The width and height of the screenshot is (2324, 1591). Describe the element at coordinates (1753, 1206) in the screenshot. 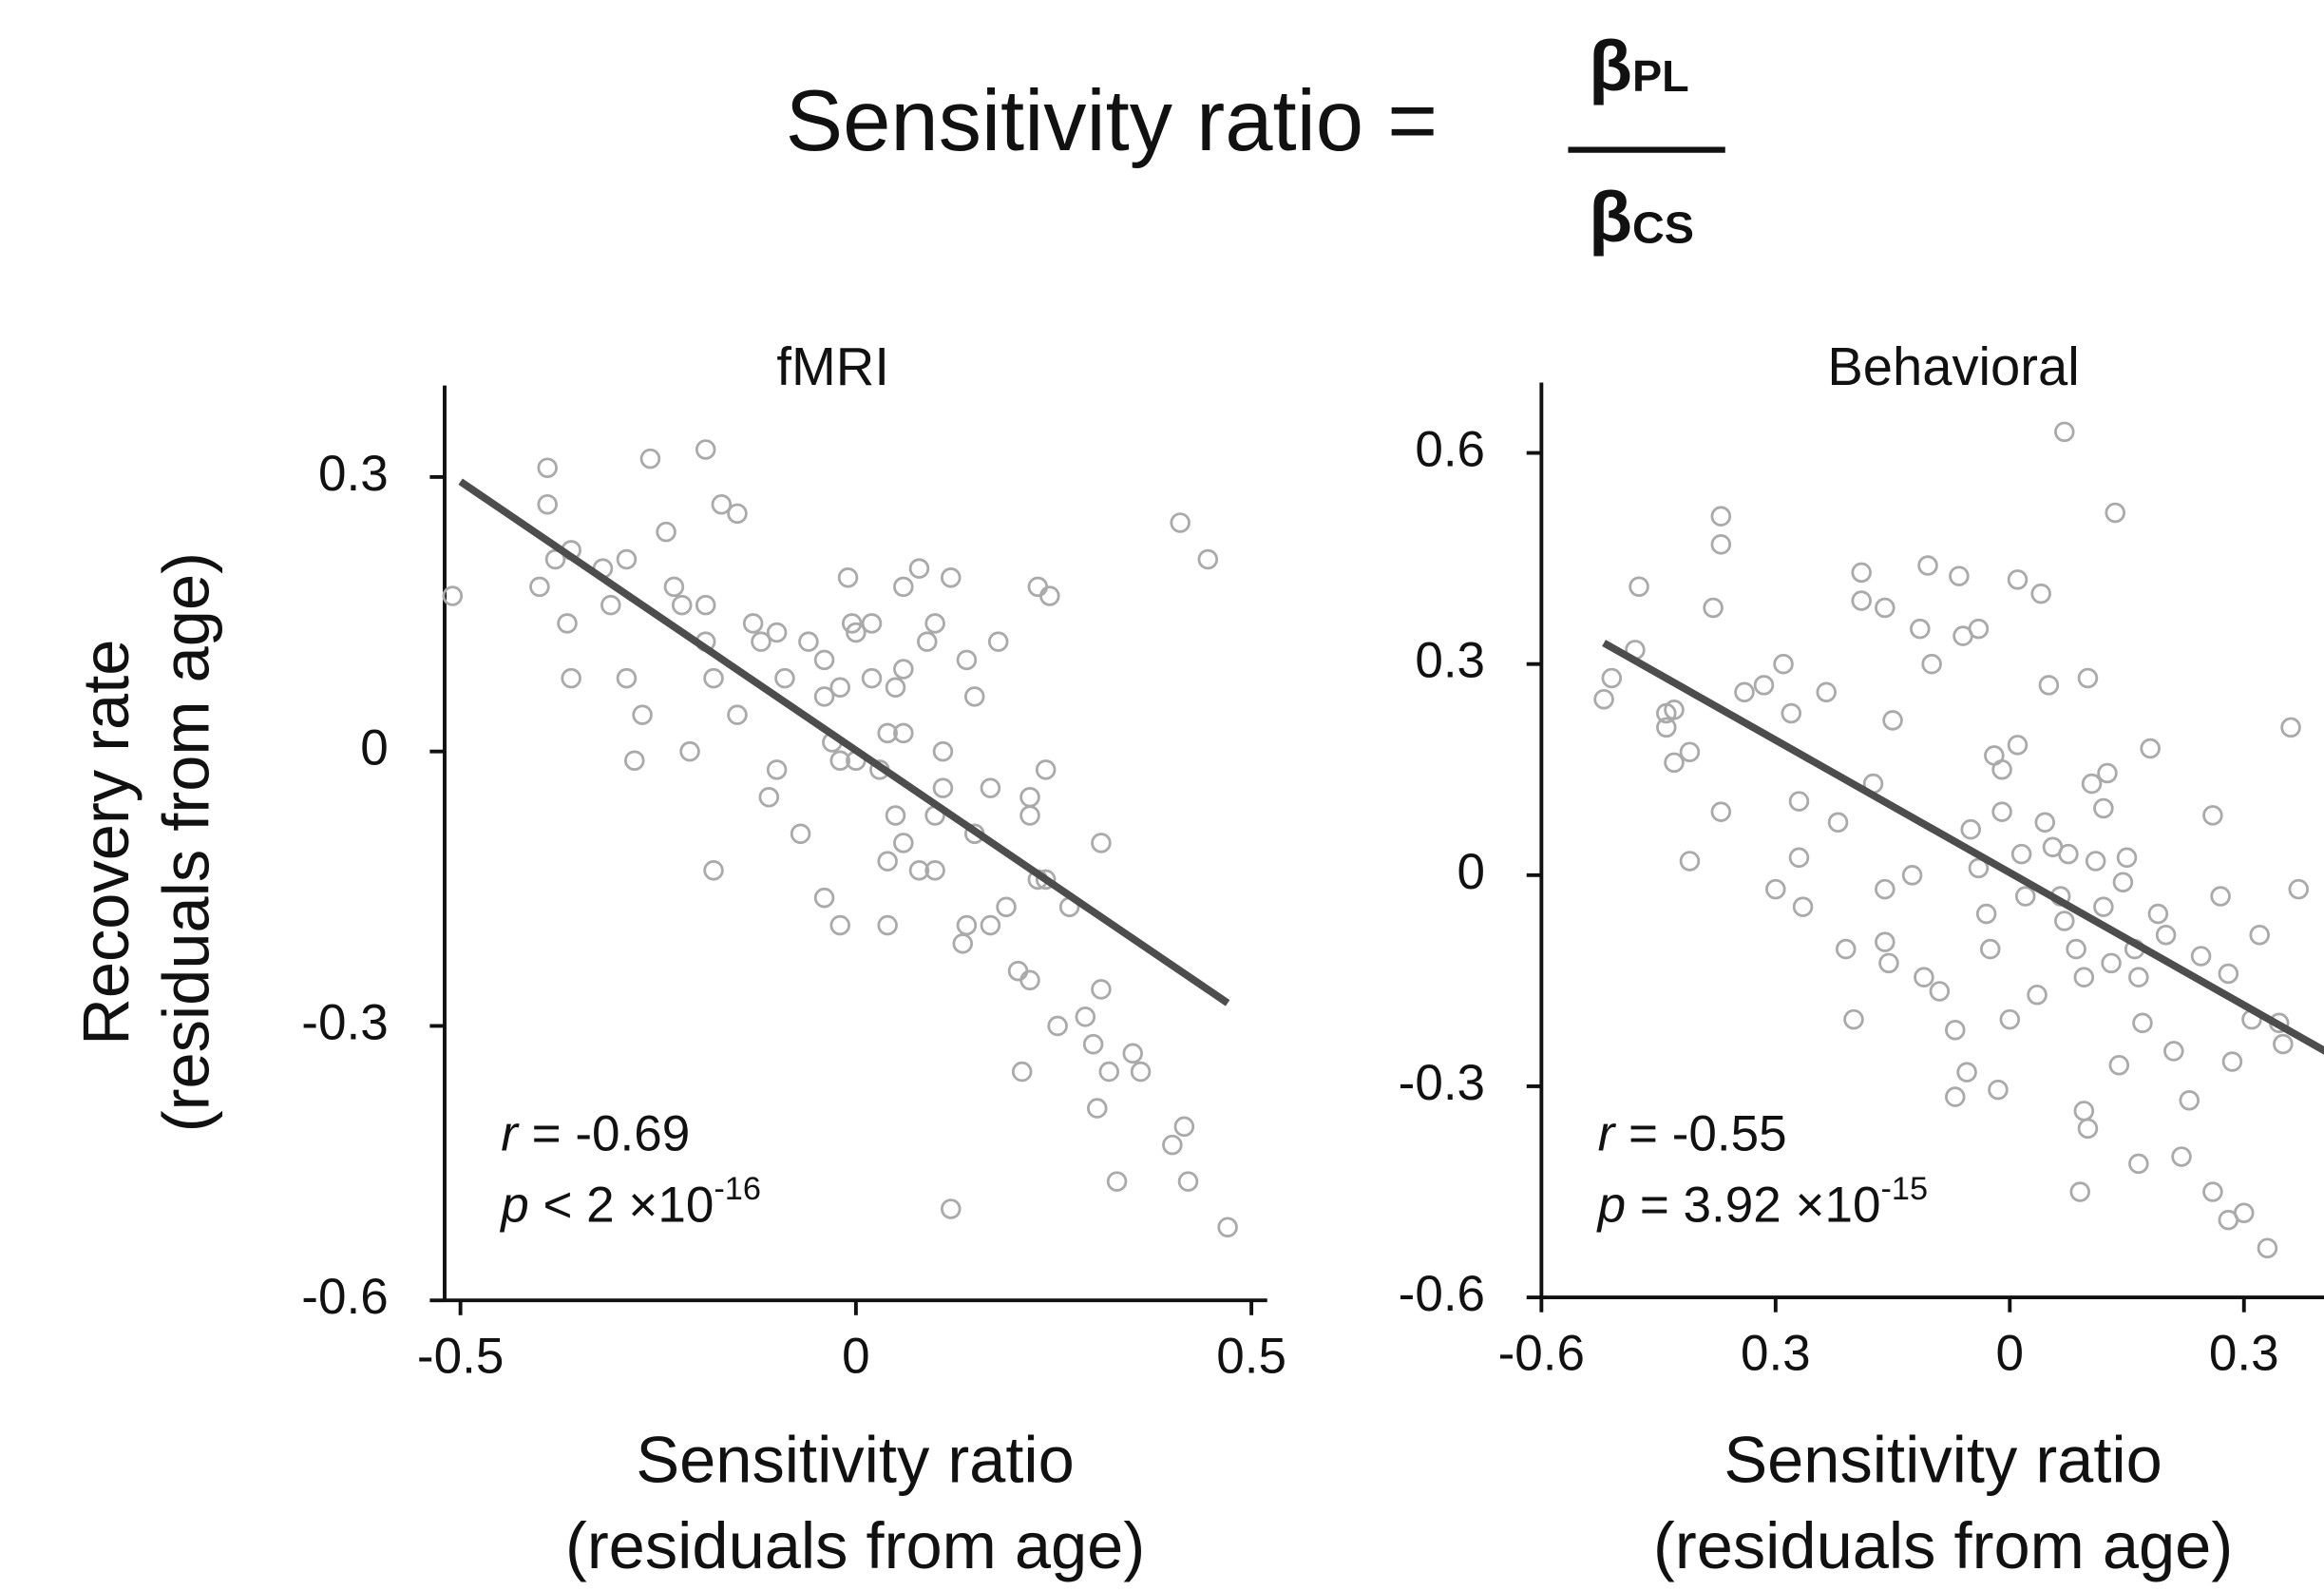

I see `p-value: = 3.92 ×10` at that location.